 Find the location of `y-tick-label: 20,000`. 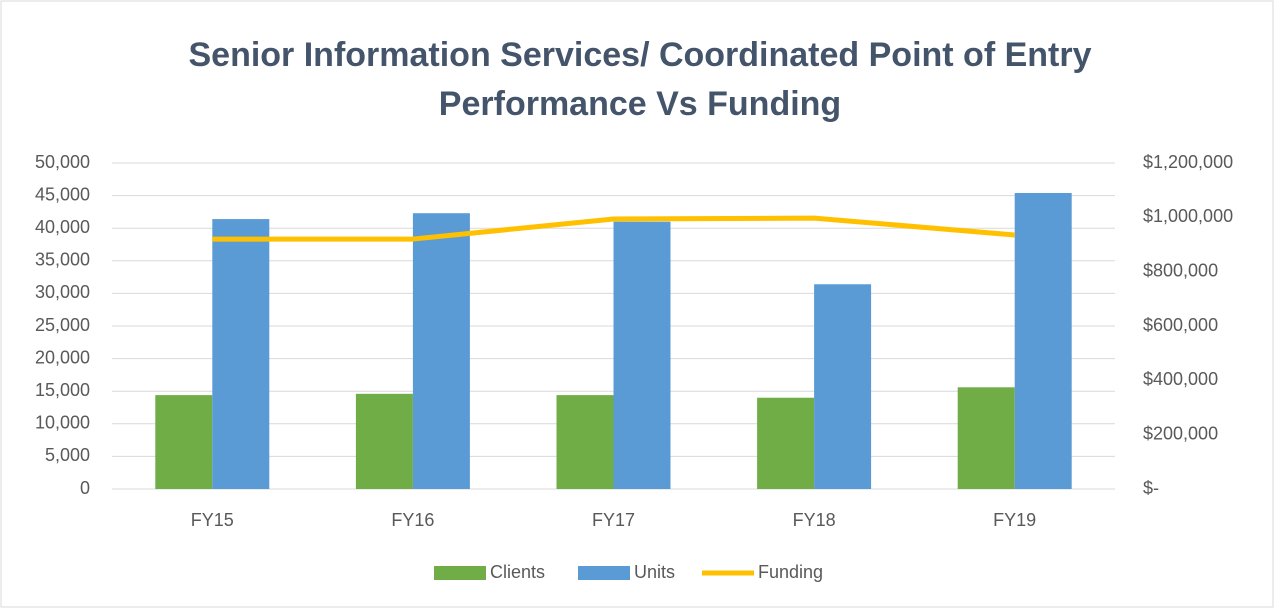

y-tick-label: 20,000 is located at coordinates (62, 357).